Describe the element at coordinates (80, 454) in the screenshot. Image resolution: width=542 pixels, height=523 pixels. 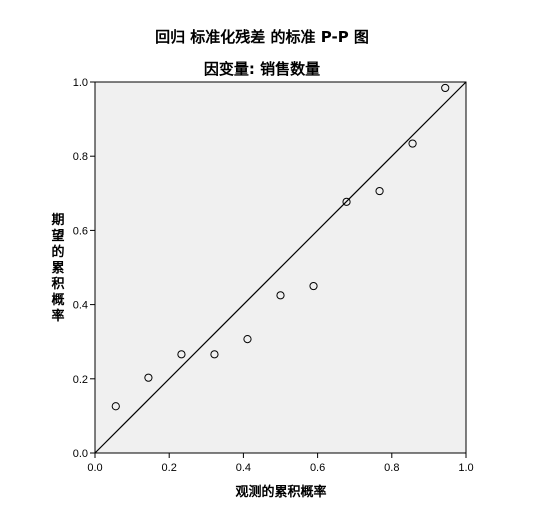
I see `y-tick-label: 0.0` at that location.